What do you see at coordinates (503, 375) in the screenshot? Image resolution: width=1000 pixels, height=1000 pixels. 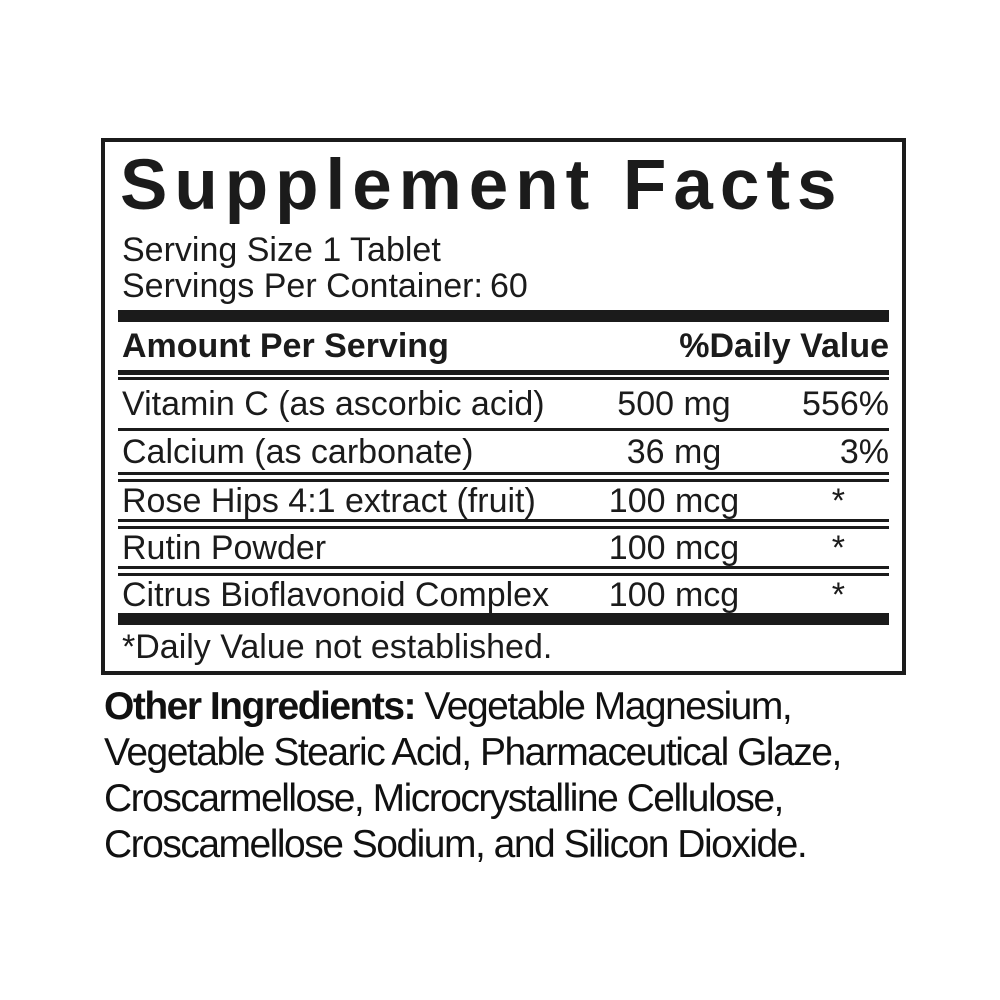 I see `divider-double-heavy` at bounding box center [503, 375].